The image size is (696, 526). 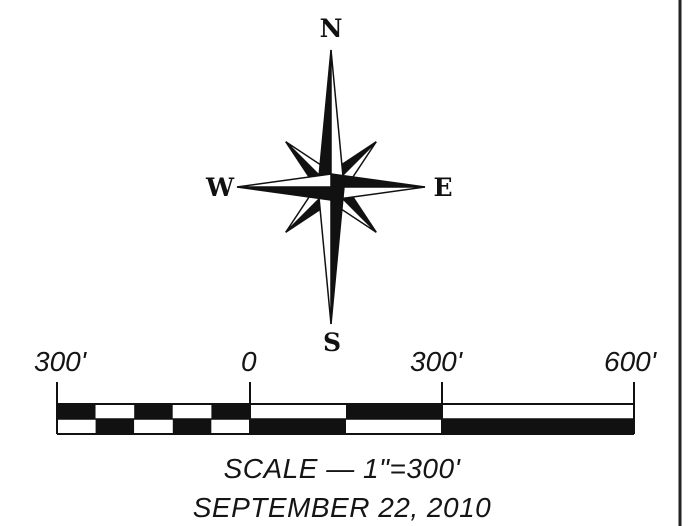 I want to click on scale-tick-label: 0, so click(x=249, y=361).